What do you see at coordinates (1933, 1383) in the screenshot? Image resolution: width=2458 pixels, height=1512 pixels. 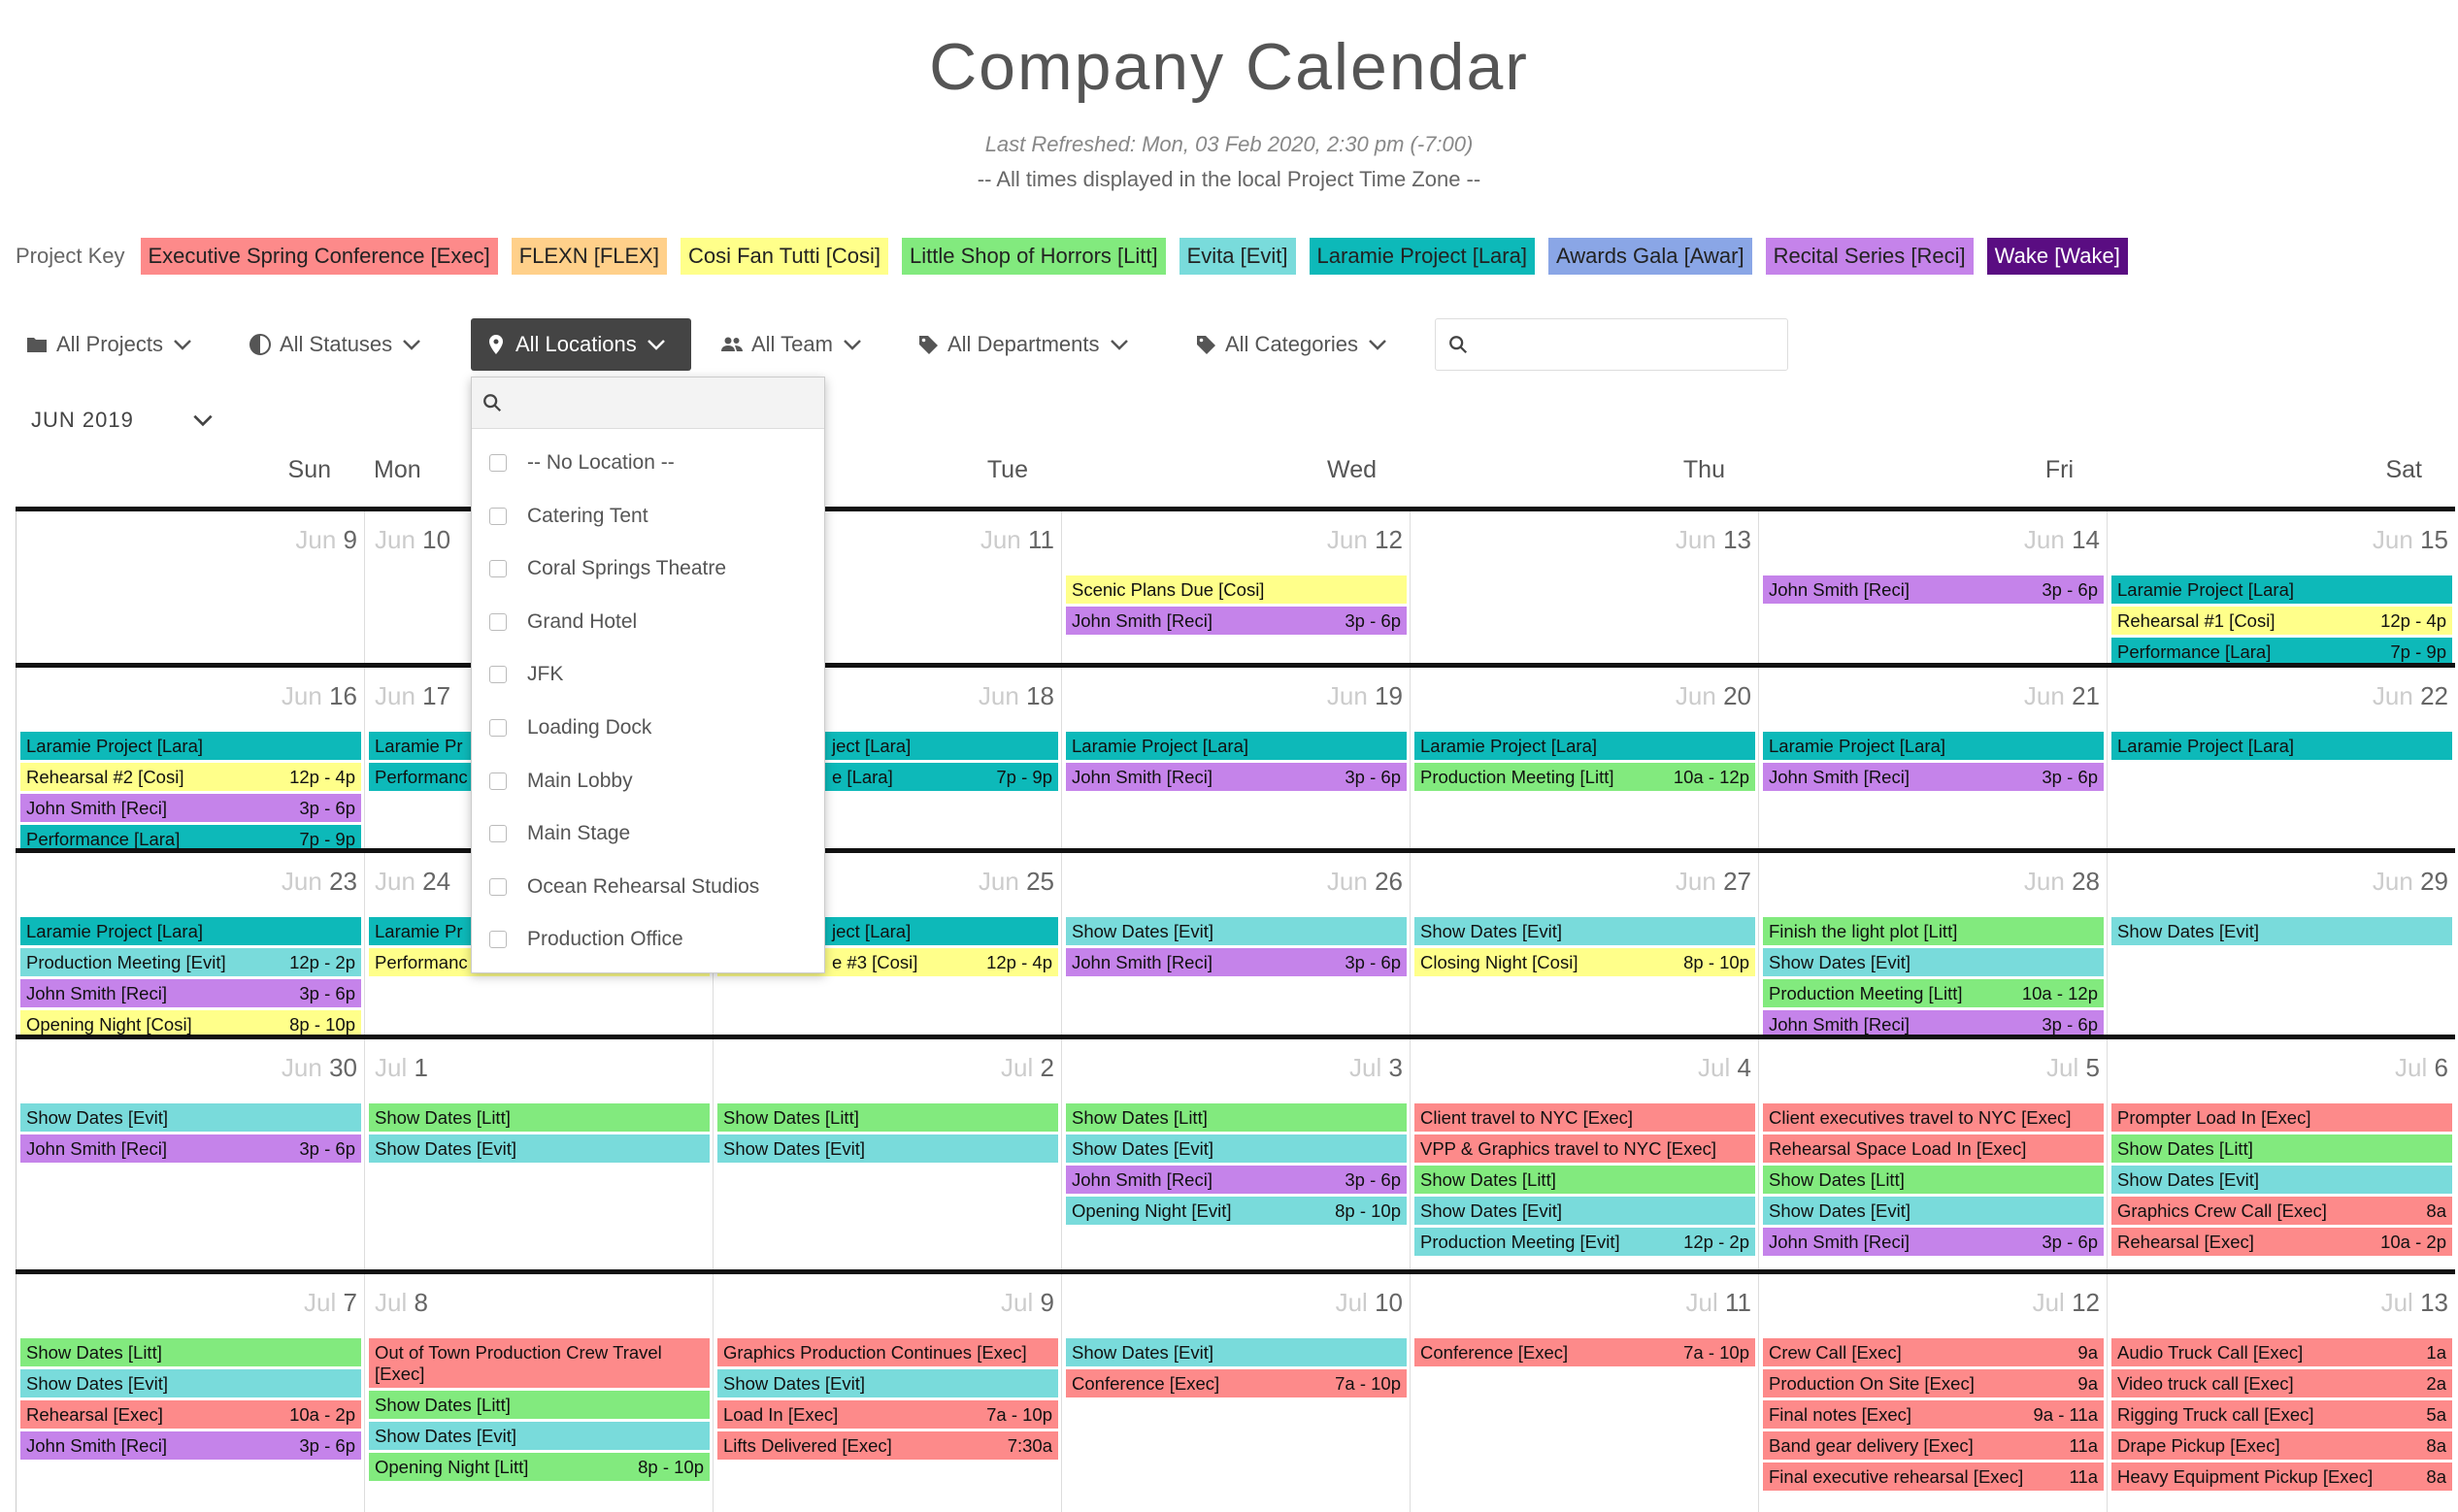 I see `event: Production On Site [Exec] 9a` at bounding box center [1933, 1383].